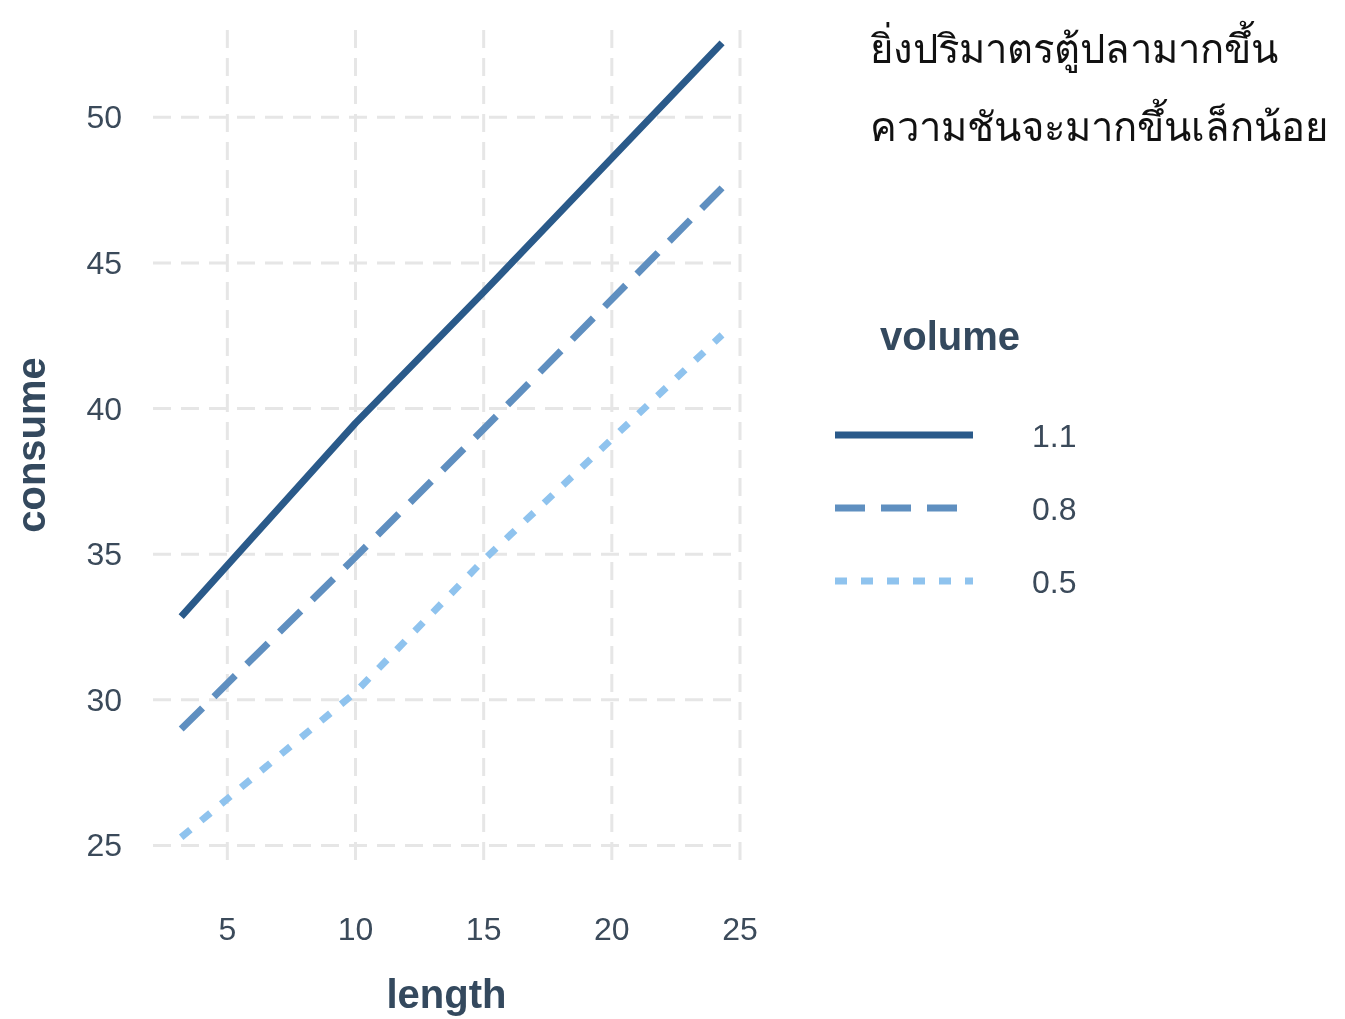  Describe the element at coordinates (355, 929) in the screenshot. I see `x-tick-label: 10` at that location.